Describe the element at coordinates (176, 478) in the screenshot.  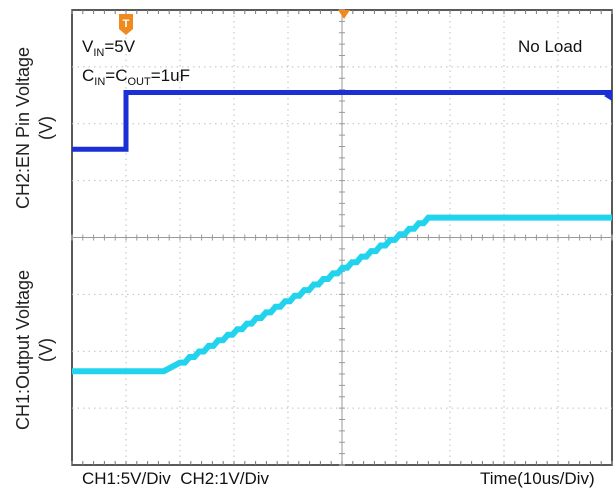
I see `channel-scale-label: CH1:5V/Div CH2:1V/Div` at that location.